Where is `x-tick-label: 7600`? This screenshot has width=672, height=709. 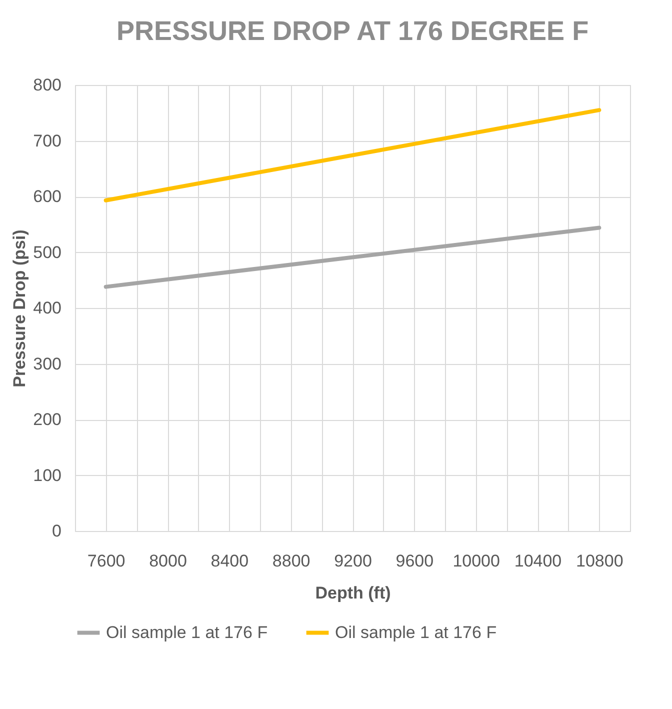
x-tick-label: 7600 is located at coordinates (106, 561).